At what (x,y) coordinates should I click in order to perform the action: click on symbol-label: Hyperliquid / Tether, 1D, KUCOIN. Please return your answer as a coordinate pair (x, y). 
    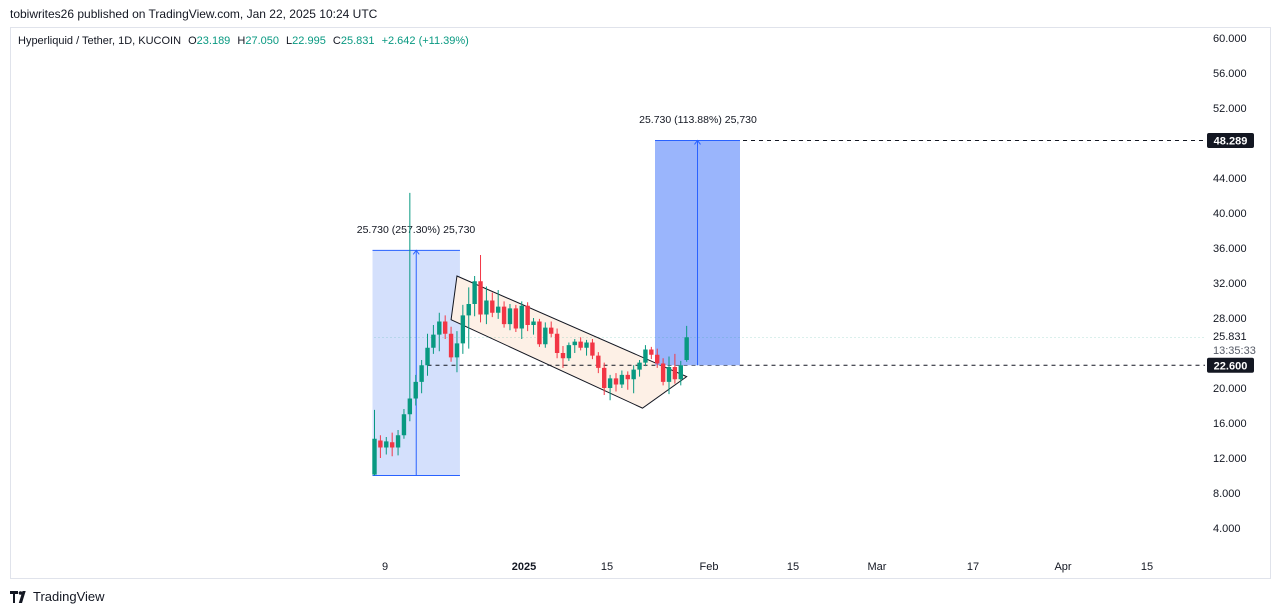
    Looking at the image, I should click on (100, 41).